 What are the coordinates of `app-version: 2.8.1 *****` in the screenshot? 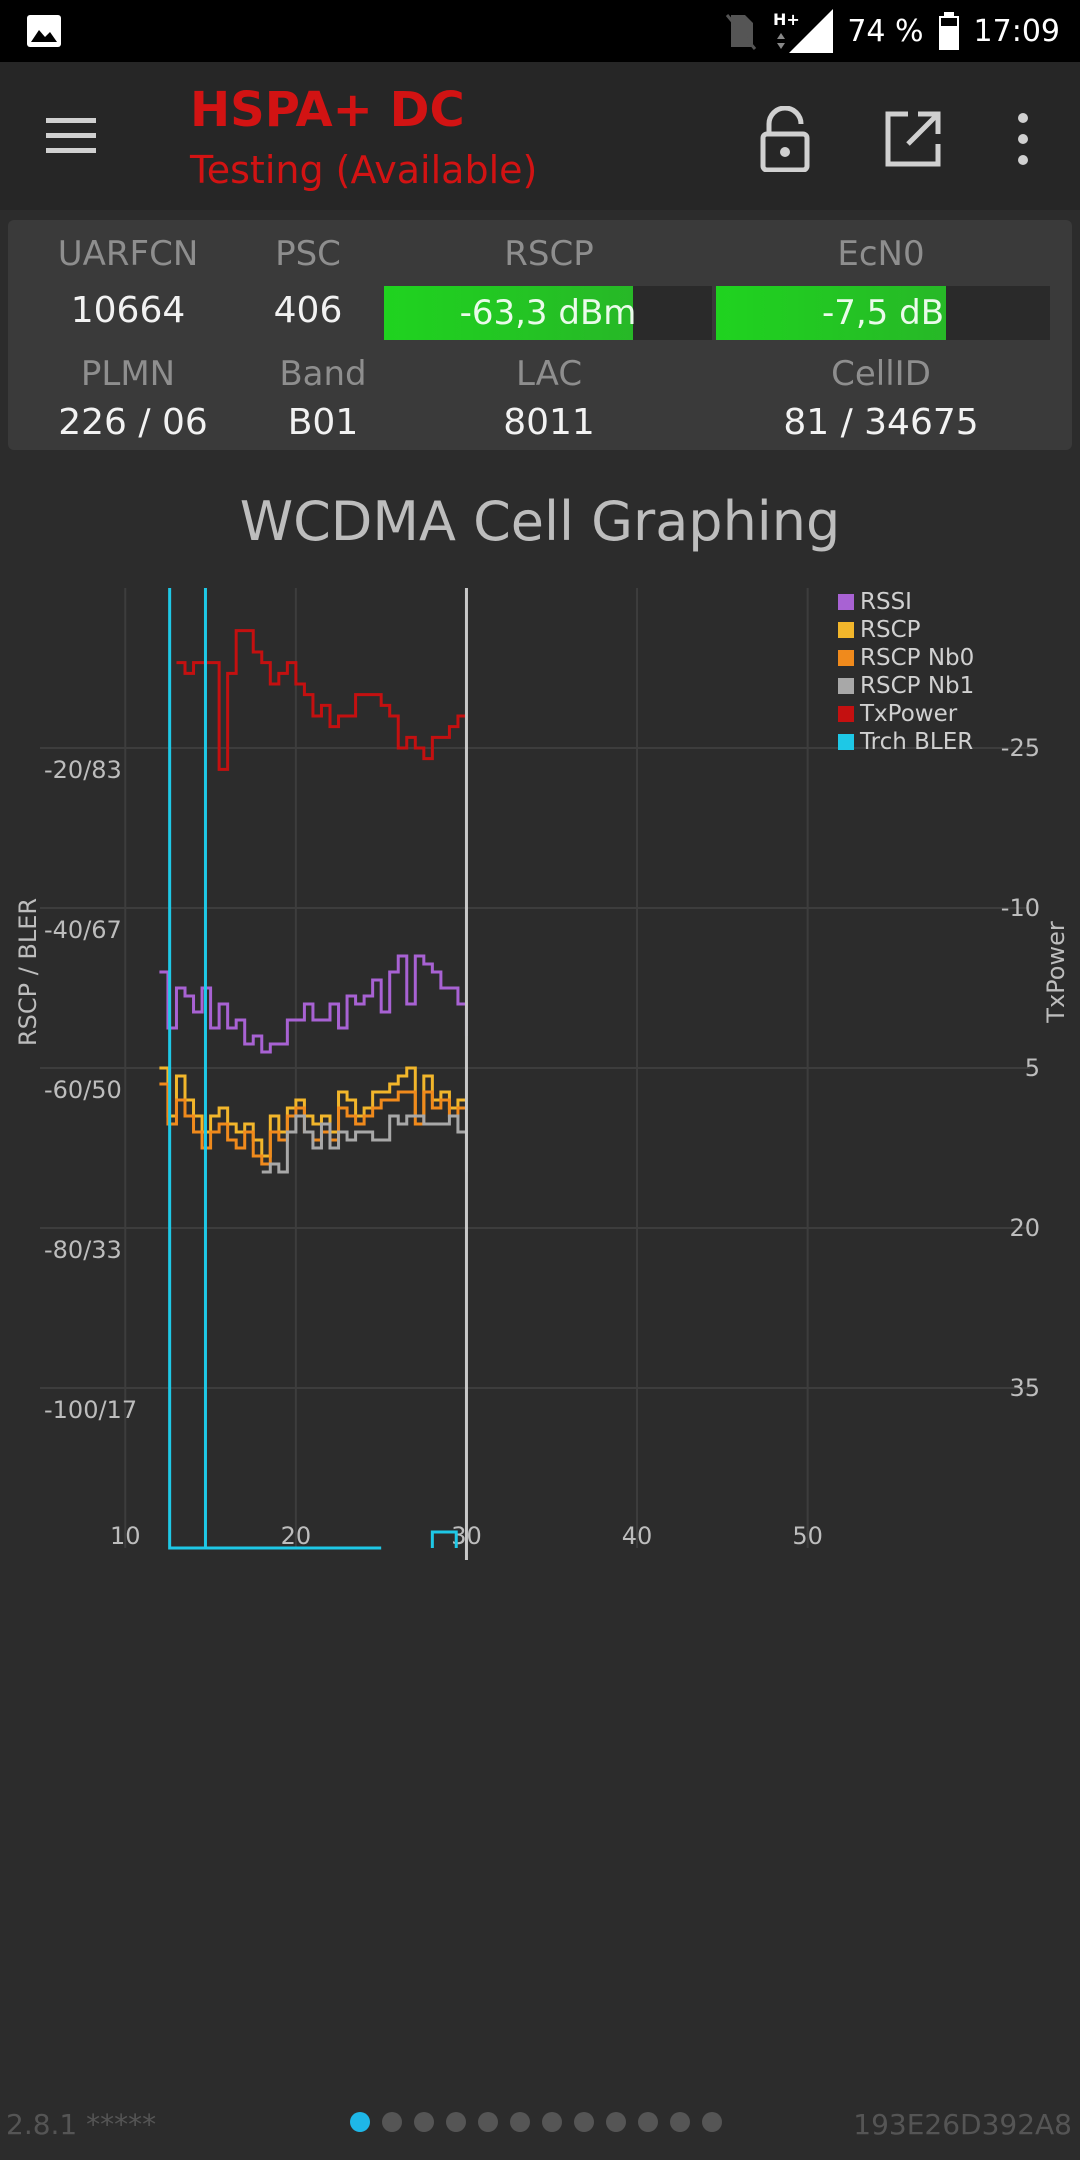 It's located at (81, 2124).